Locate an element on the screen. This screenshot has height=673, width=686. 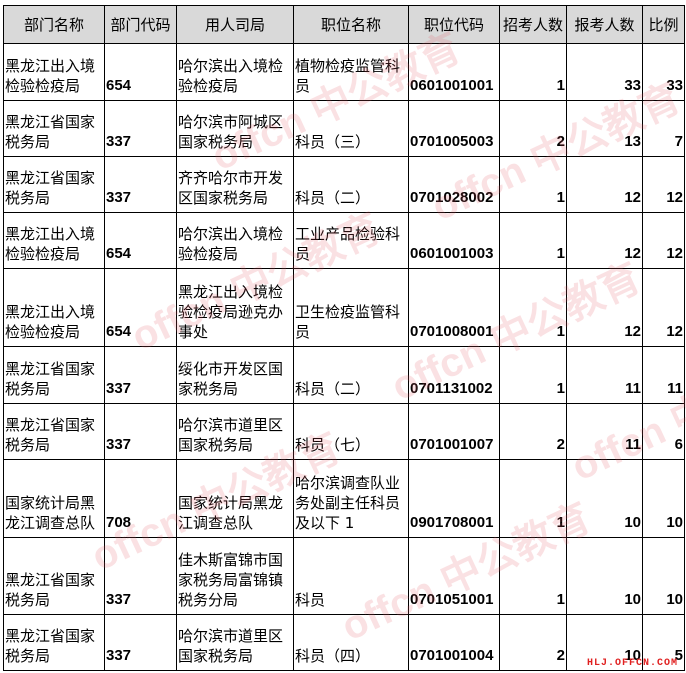
cell-ratio: 6 is located at coordinates (663, 431).